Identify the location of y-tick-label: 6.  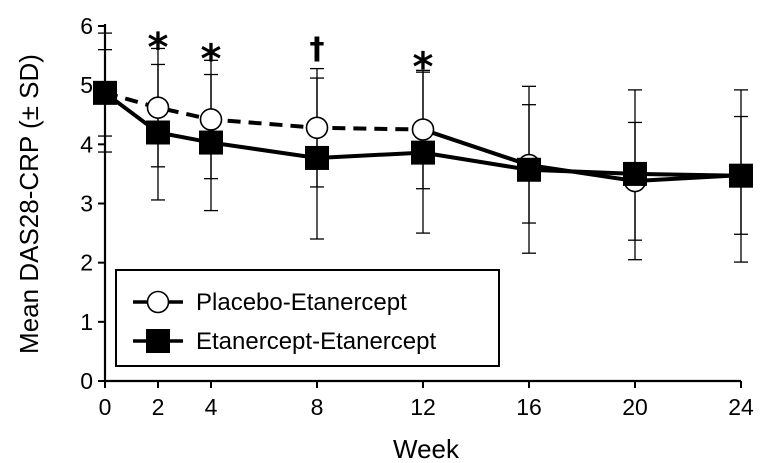
(86, 26).